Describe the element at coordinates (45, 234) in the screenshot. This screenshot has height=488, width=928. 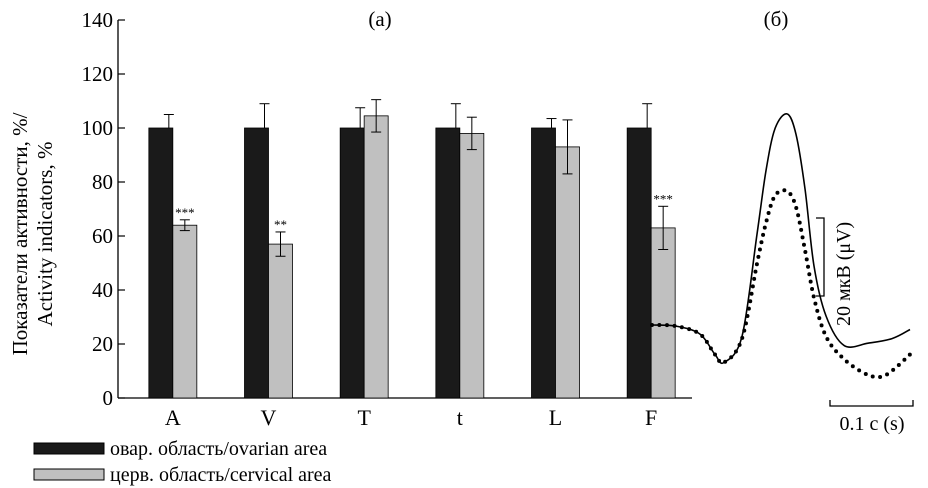
I see `y-axis-label-line-2: Activity indicators, %` at that location.